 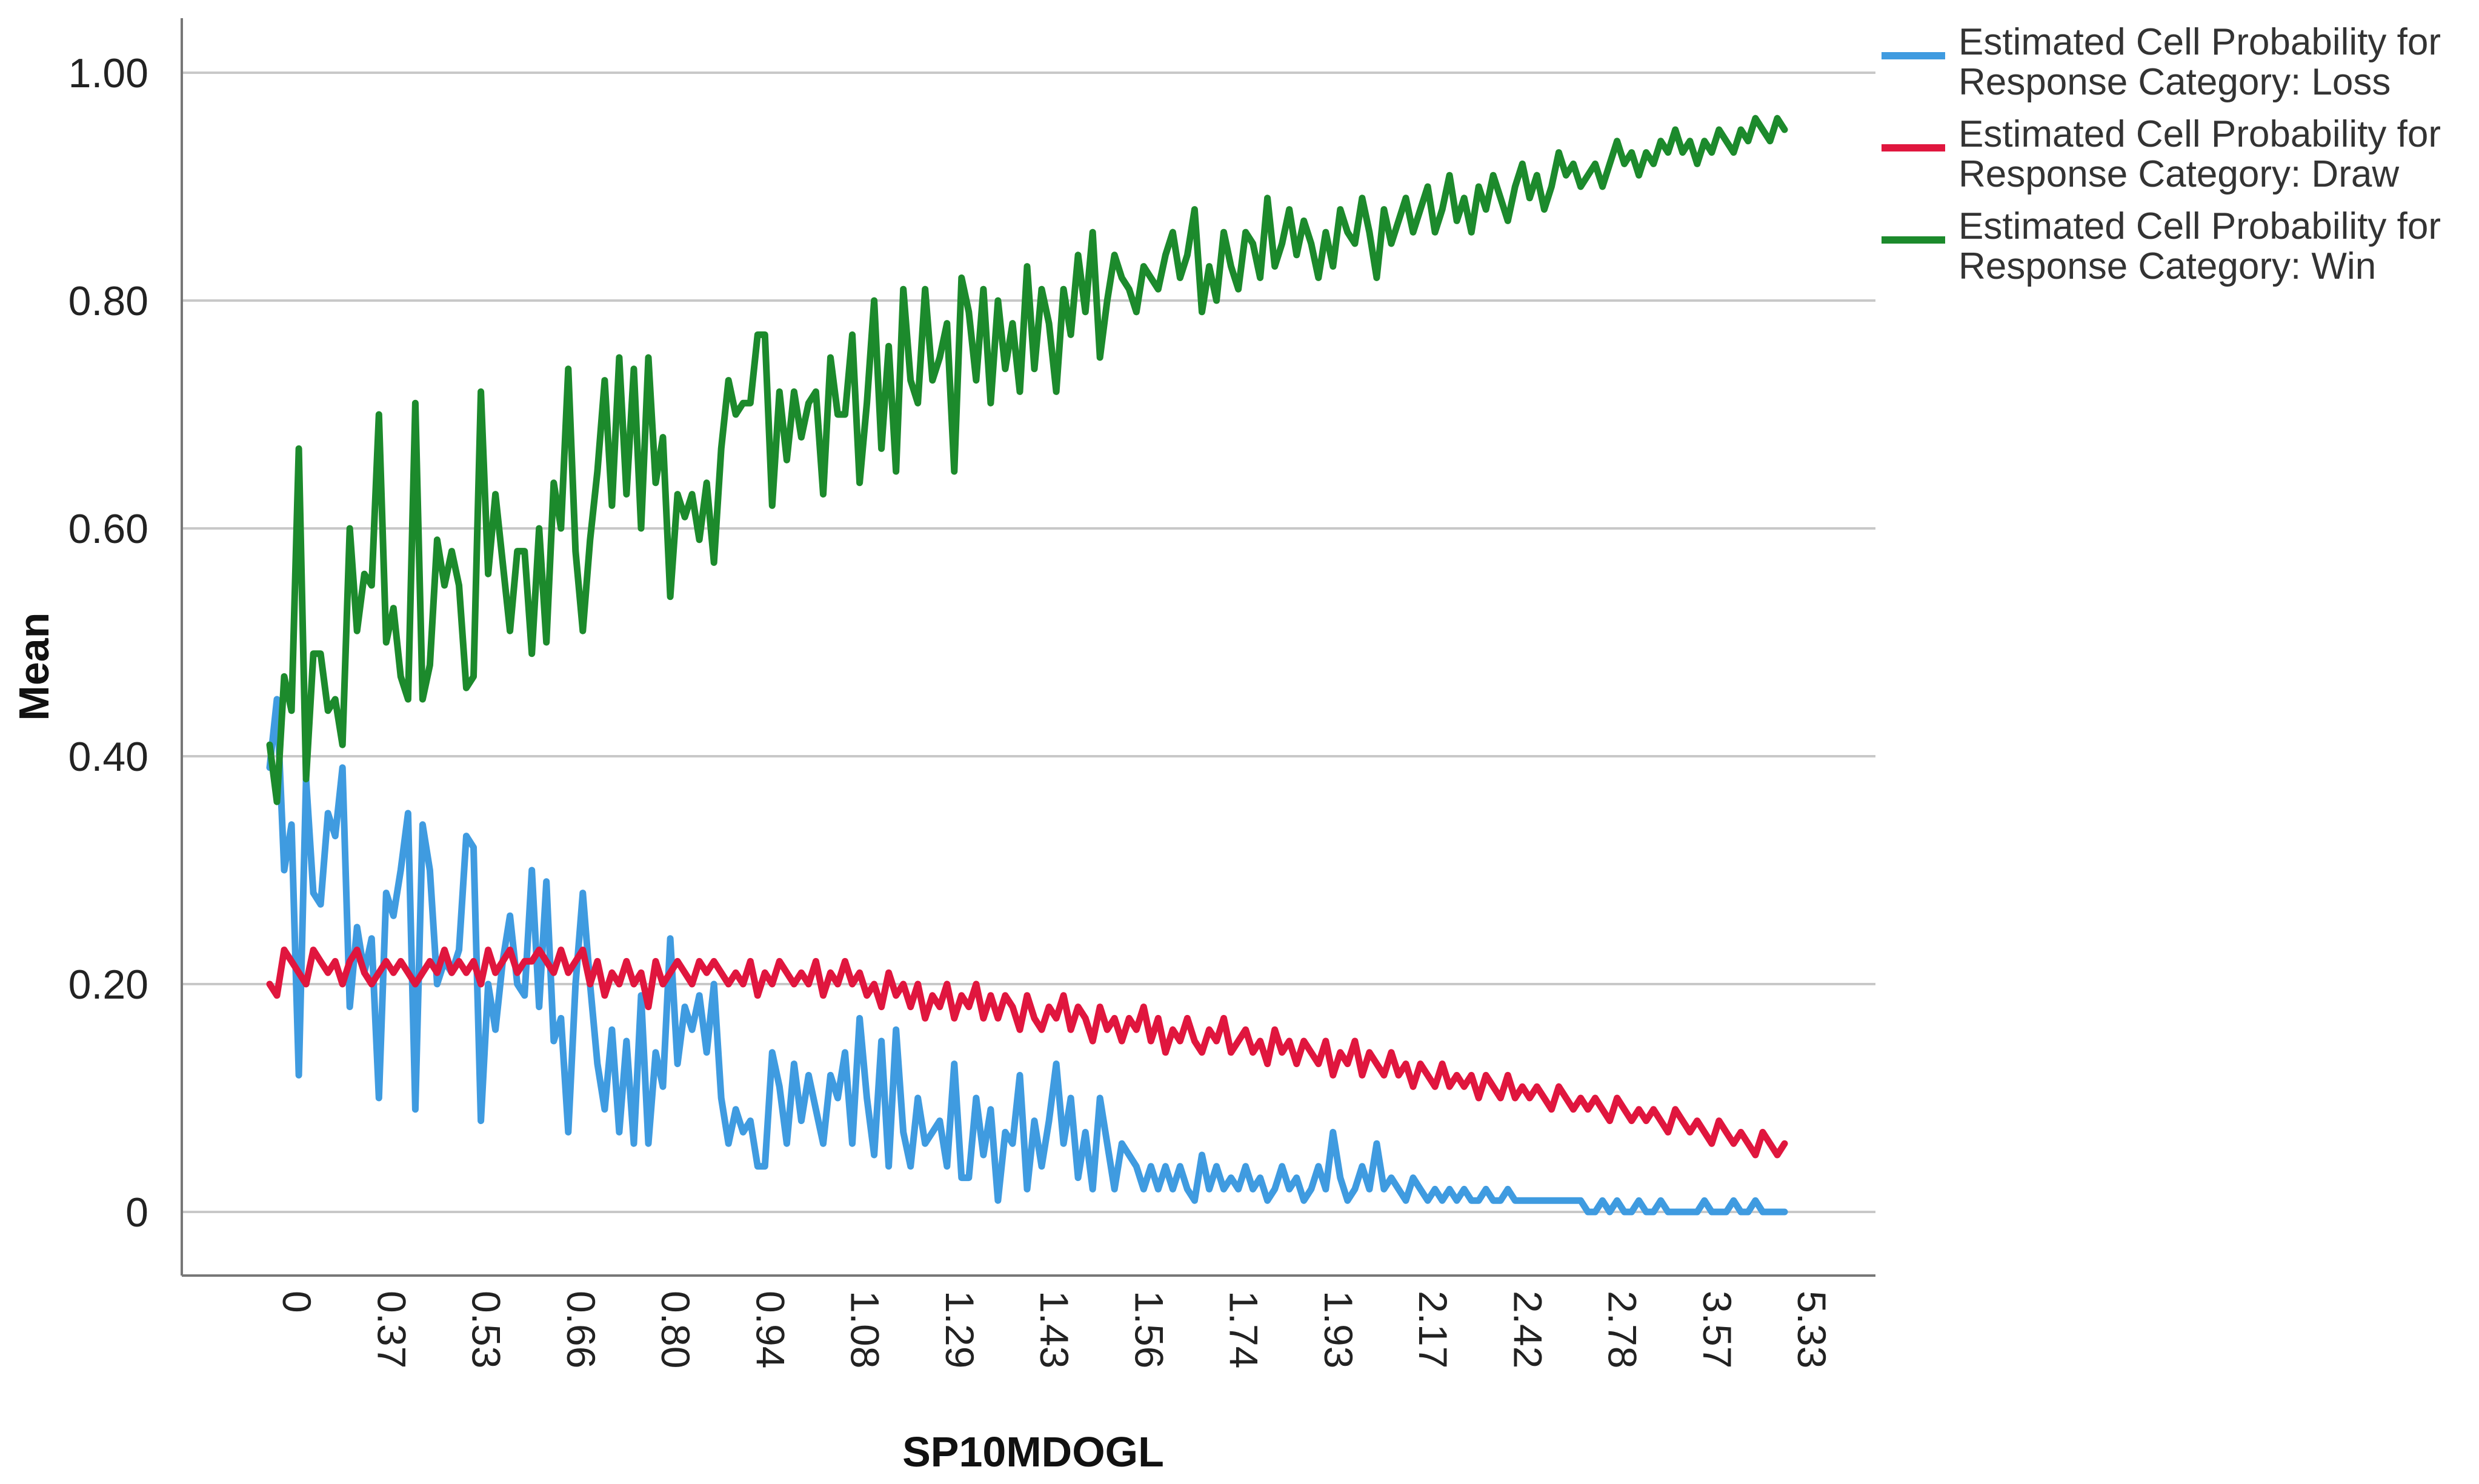 I want to click on x-tick-label: 1.43, so click(x=1054, y=1329).